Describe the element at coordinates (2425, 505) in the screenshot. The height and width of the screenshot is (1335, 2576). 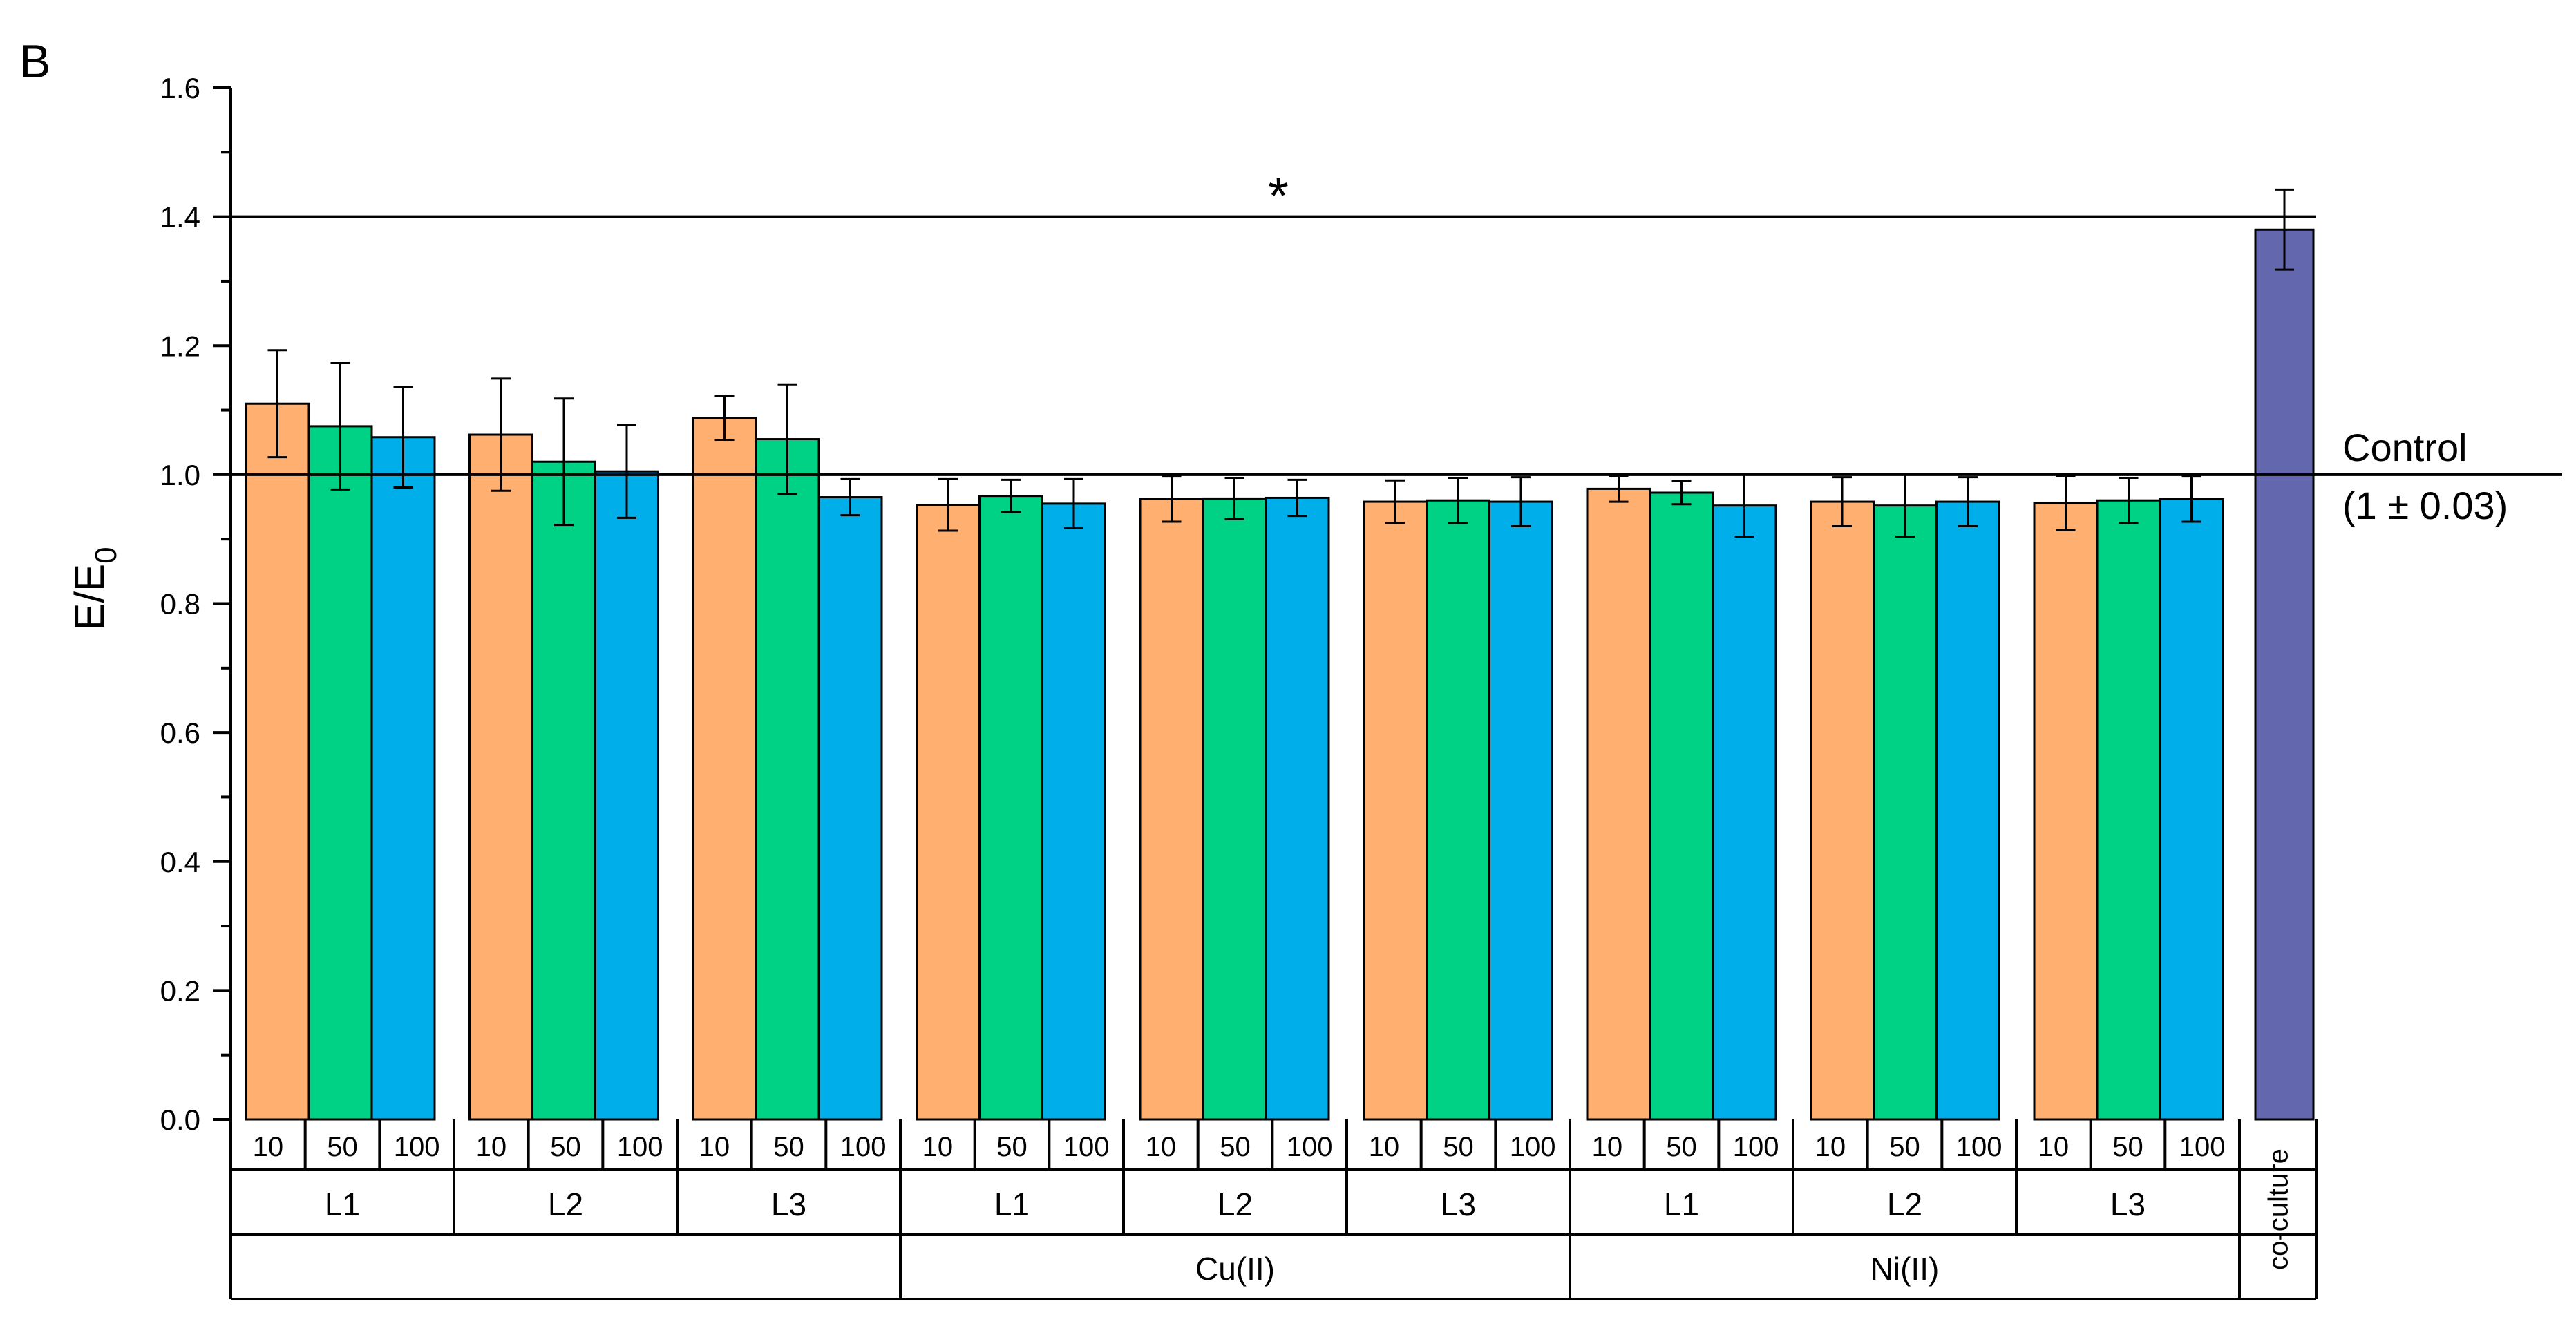
I see `control-range-label: (1 ± 0.03)` at that location.